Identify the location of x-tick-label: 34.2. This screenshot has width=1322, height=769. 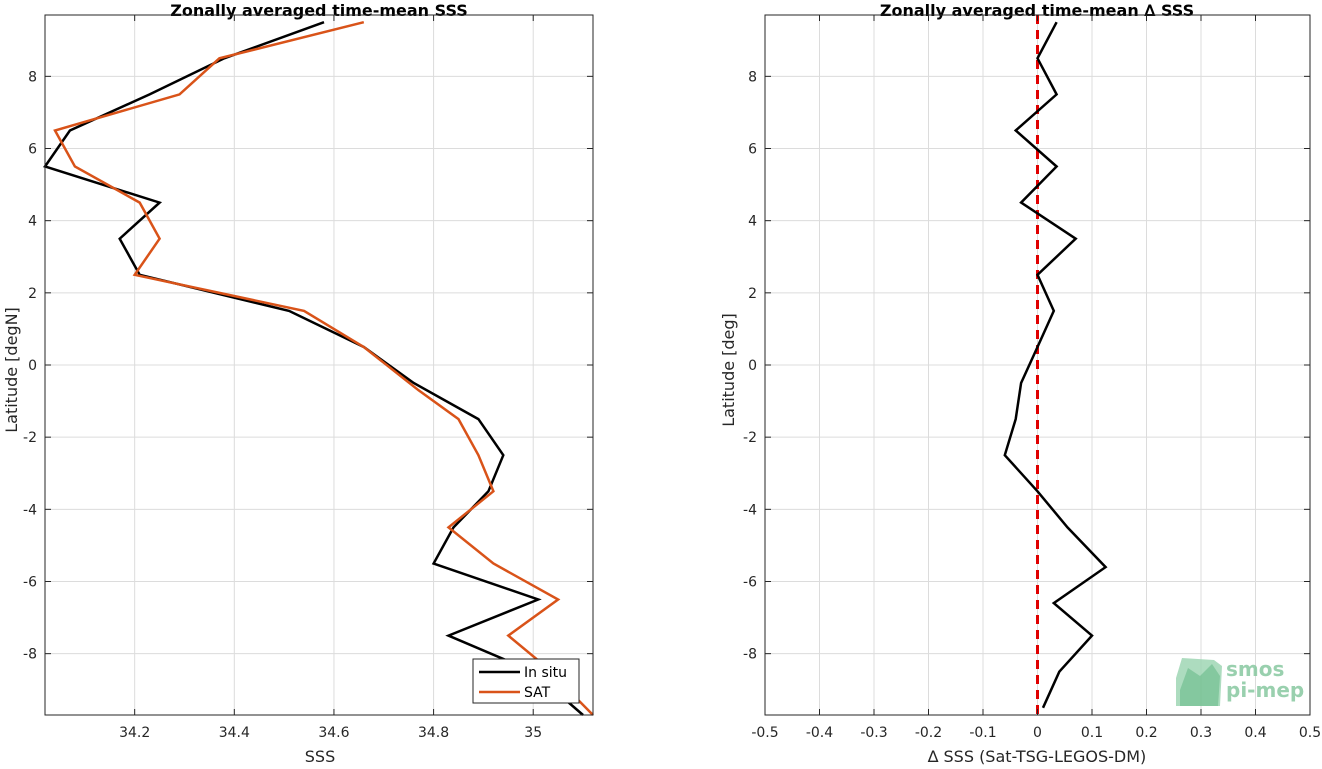
(134, 733).